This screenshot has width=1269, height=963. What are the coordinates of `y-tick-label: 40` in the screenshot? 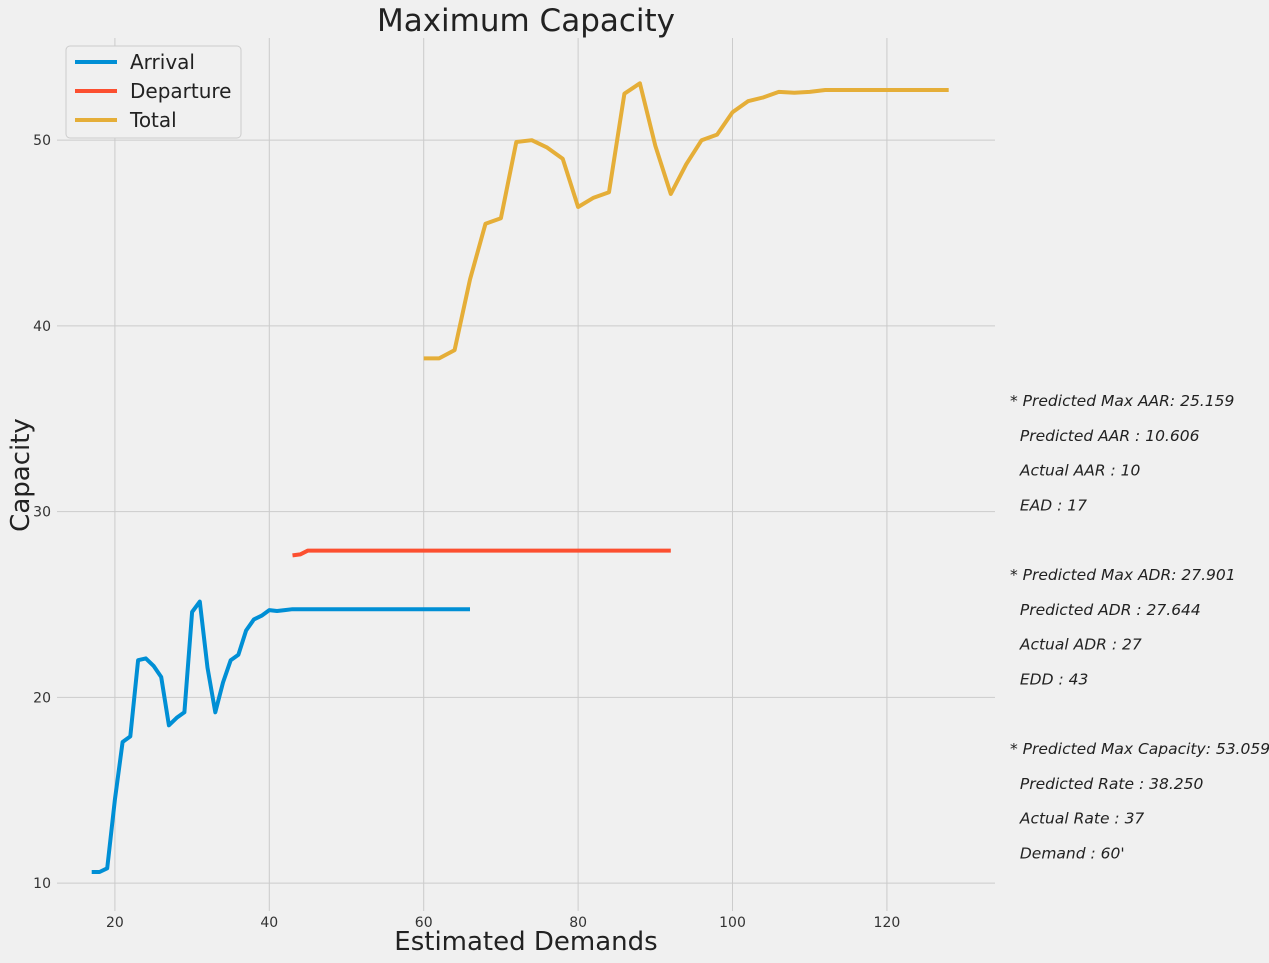 It's located at (42, 327).